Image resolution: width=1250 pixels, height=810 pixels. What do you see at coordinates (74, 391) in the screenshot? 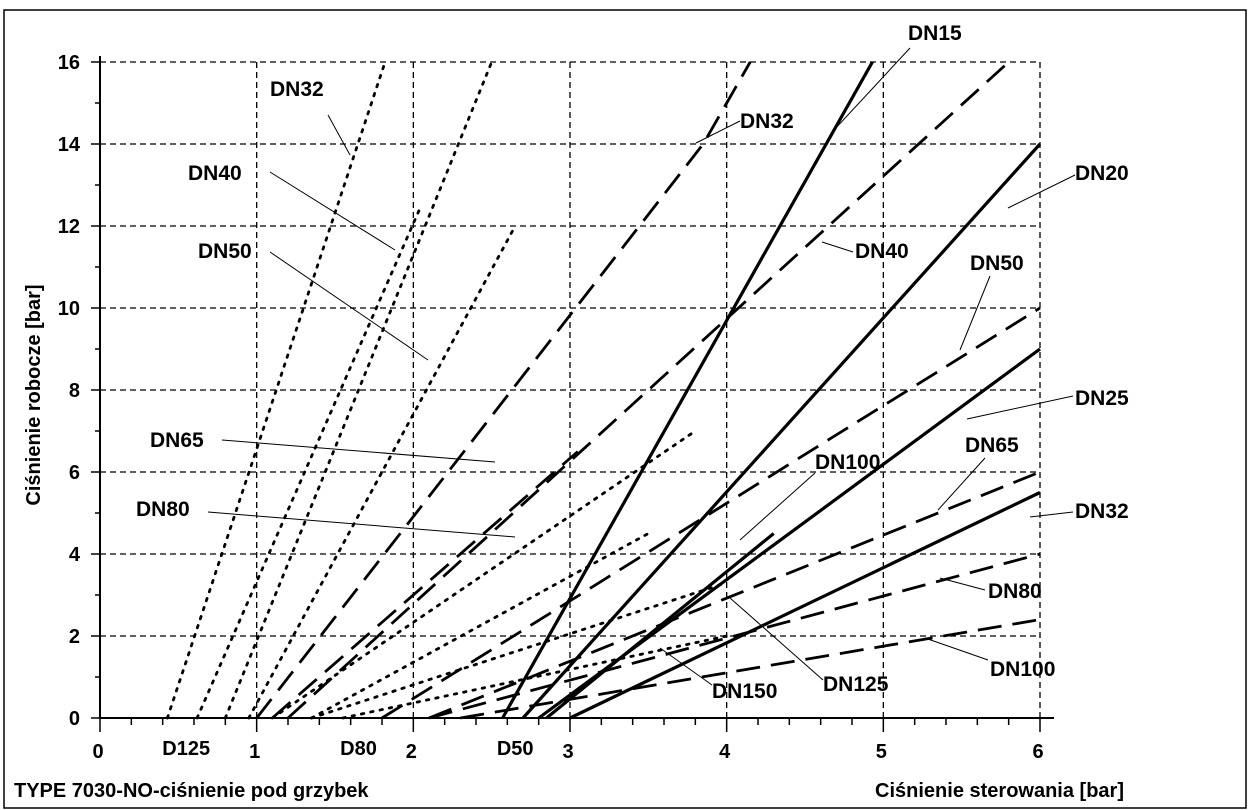
I see `y-tick-label: 8` at bounding box center [74, 391].